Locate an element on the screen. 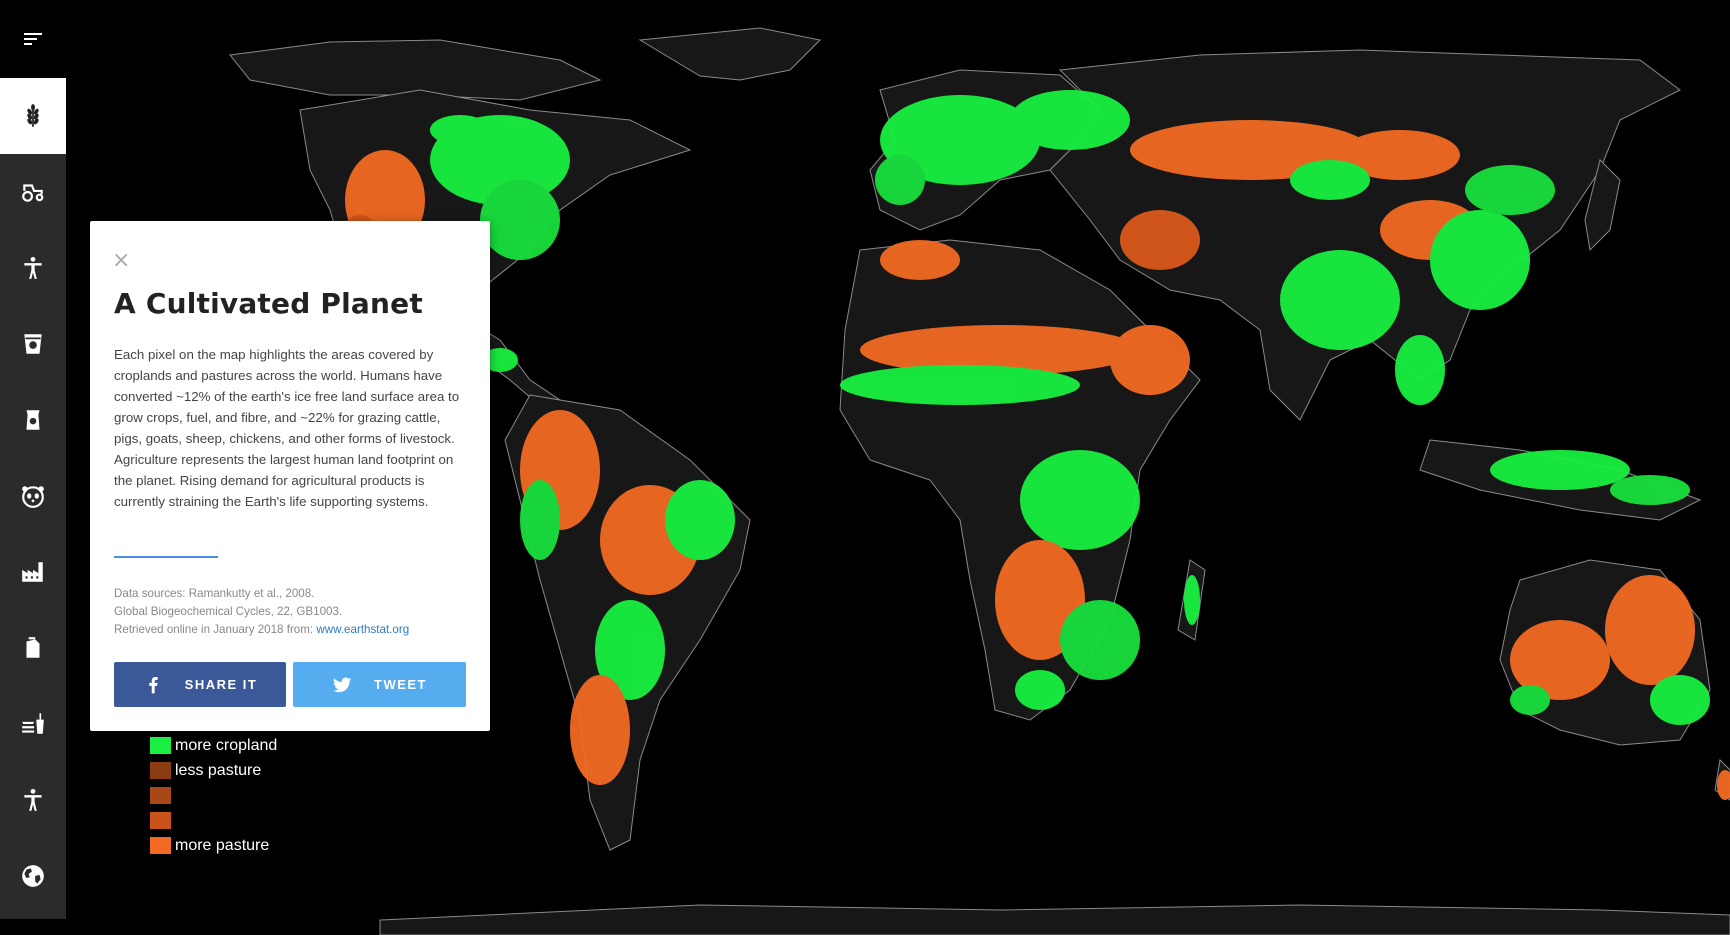 The width and height of the screenshot is (1730, 935). panel-title: A Cultivated Planet is located at coordinates (268, 303).